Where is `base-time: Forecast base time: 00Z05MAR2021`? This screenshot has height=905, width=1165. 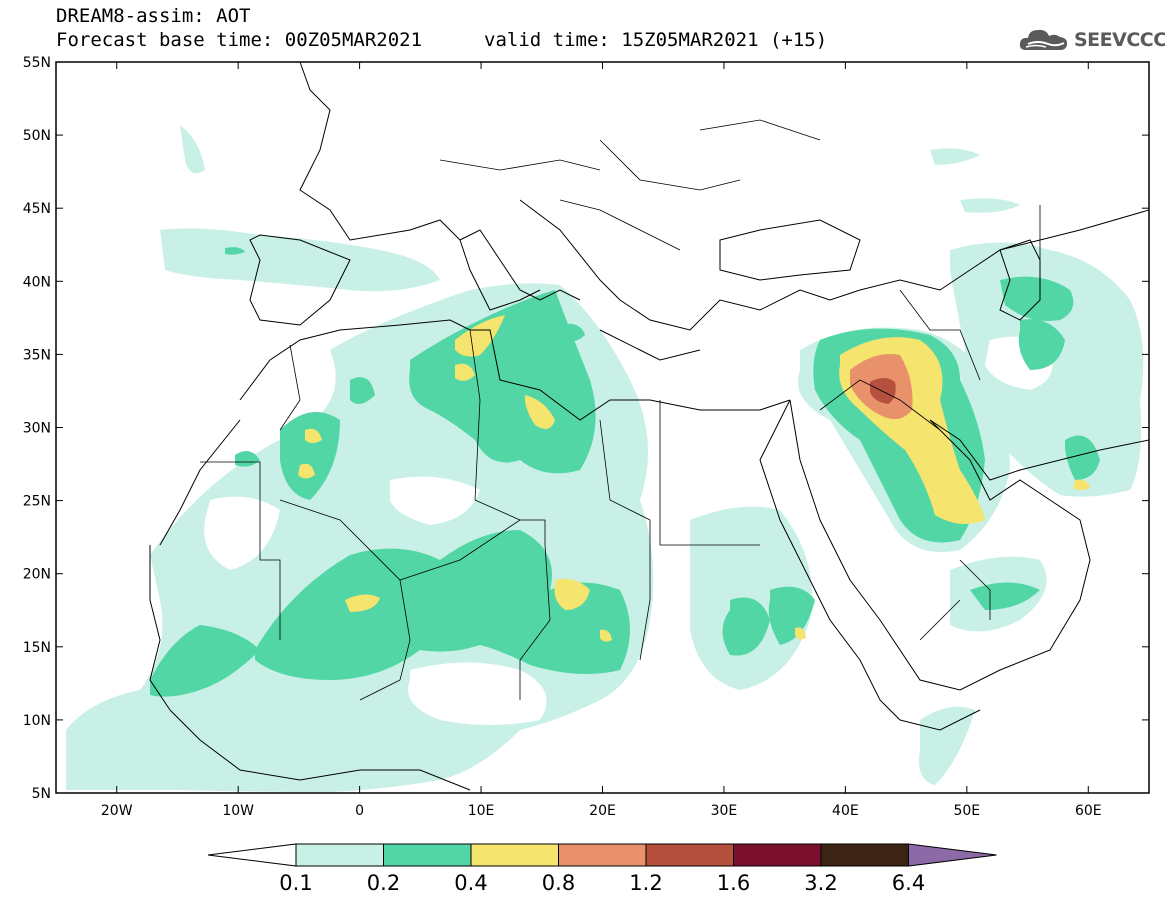
base-time: Forecast base time: 00Z05MAR2021 is located at coordinates (239, 40).